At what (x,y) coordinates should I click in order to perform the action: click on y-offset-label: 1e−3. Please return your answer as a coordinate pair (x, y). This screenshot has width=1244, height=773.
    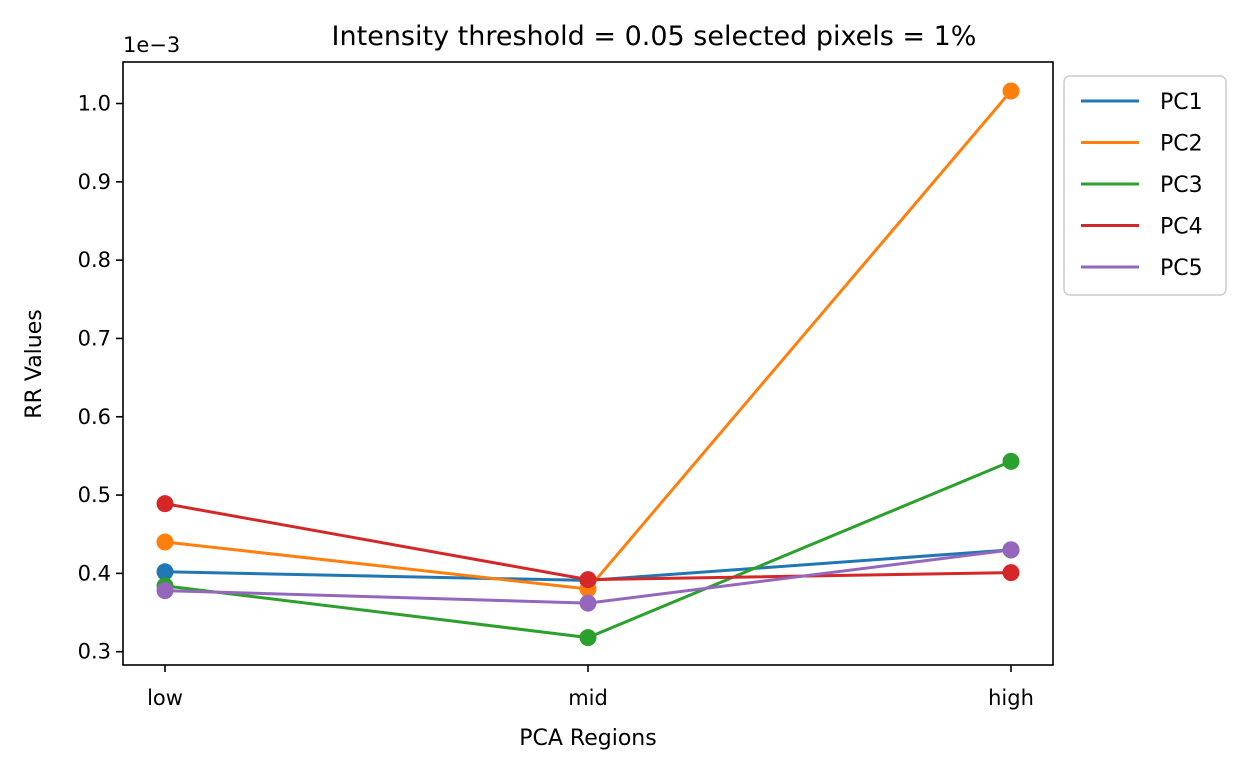
    Looking at the image, I should click on (151, 45).